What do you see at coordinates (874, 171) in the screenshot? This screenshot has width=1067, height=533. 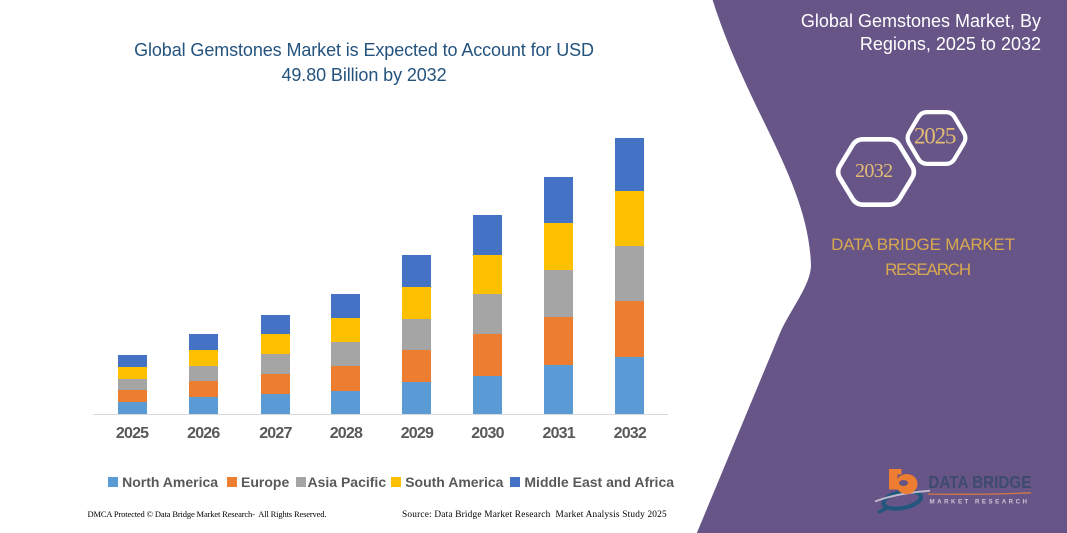 I see `svg-text: 2032` at bounding box center [874, 171].